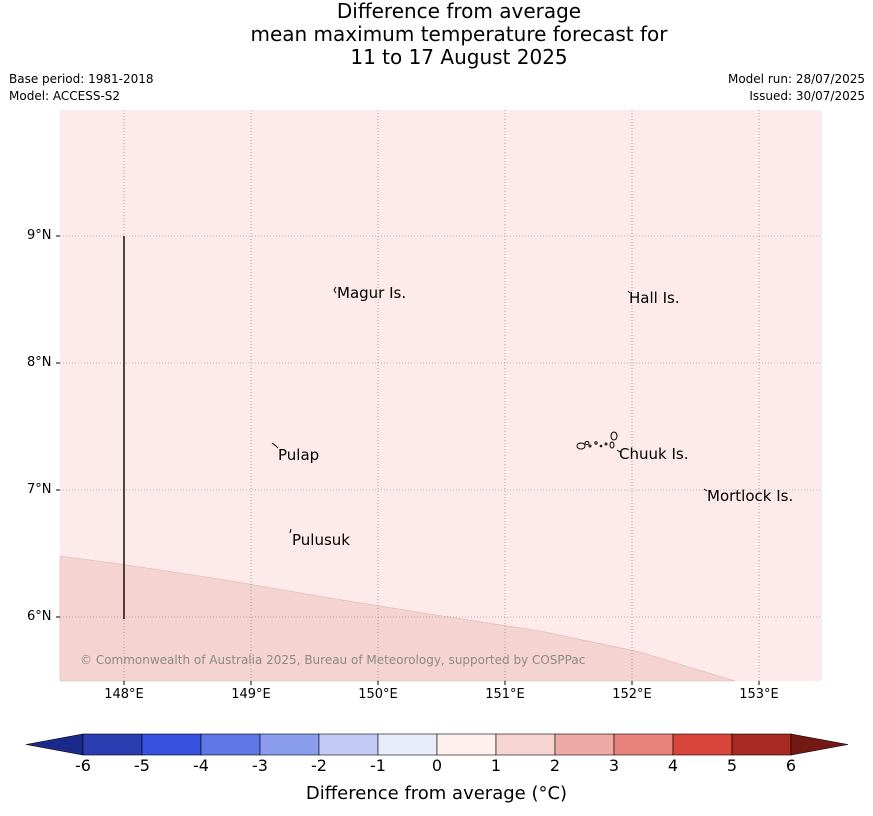  What do you see at coordinates (632, 694) in the screenshot?
I see `lon-label-152e: 152°E` at bounding box center [632, 694].